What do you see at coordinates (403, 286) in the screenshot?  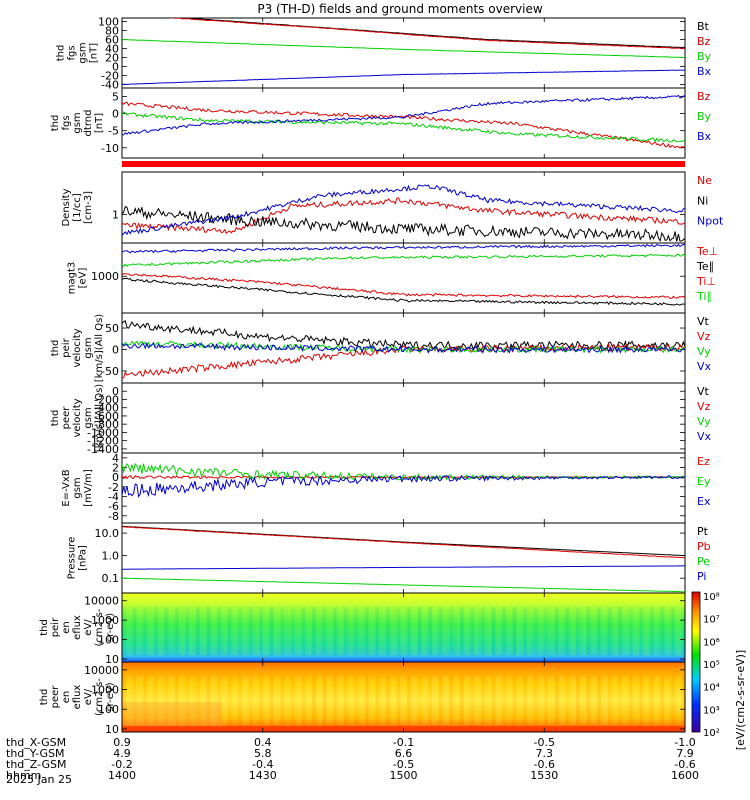 I see `series-line-Ti⊥` at bounding box center [403, 286].